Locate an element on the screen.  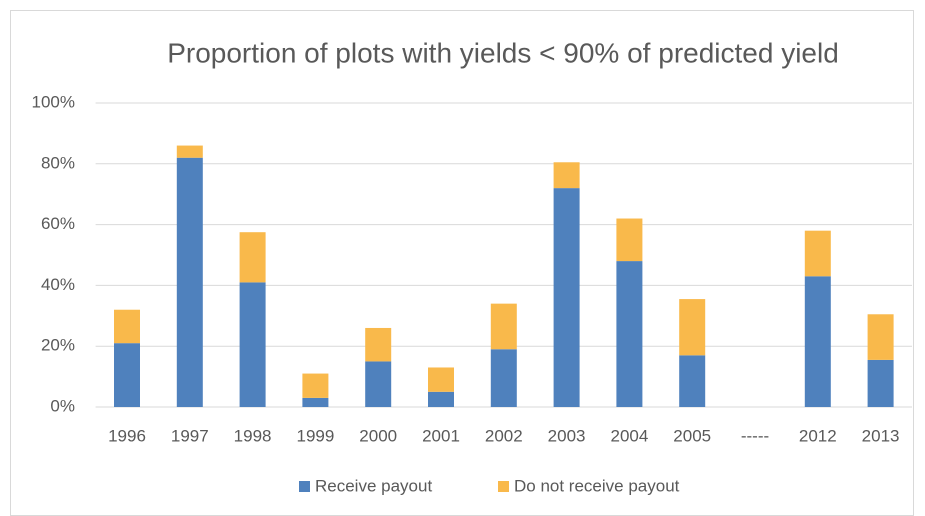
y-tick-label: 0% is located at coordinates (62, 405).